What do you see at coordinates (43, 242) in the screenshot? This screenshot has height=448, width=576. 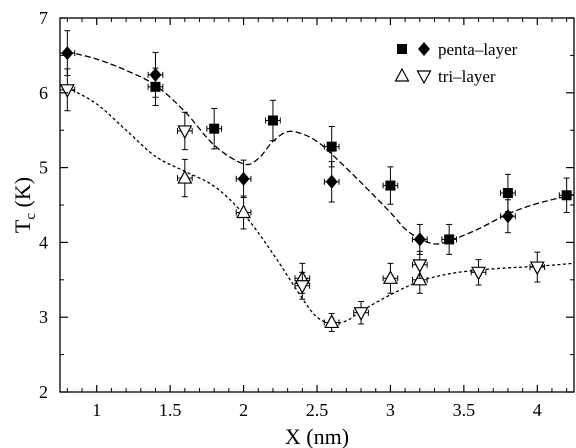 I see `y-tick-label: 4` at bounding box center [43, 242].